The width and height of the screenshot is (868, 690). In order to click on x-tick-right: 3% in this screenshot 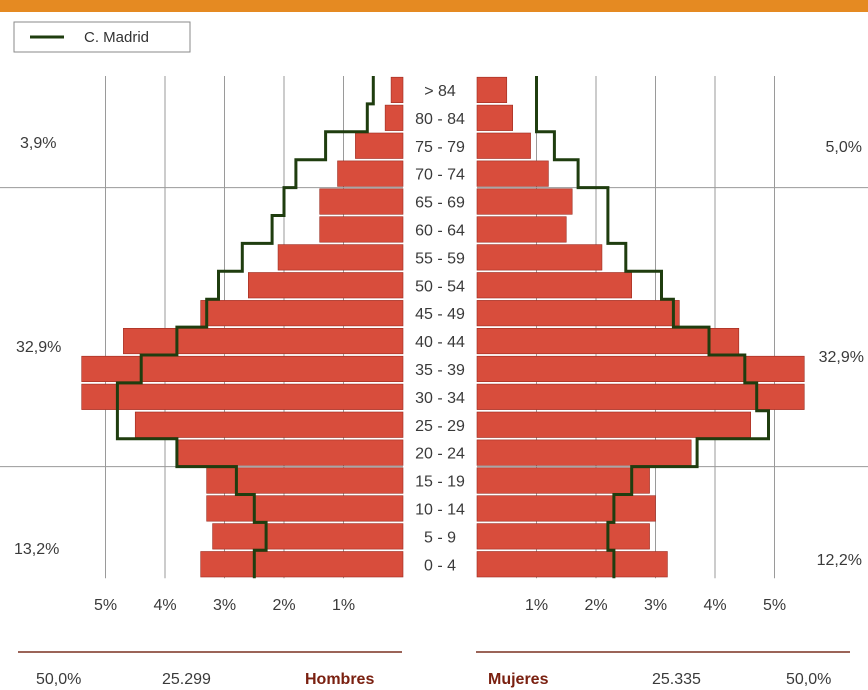, I will do `click(655, 605)`.